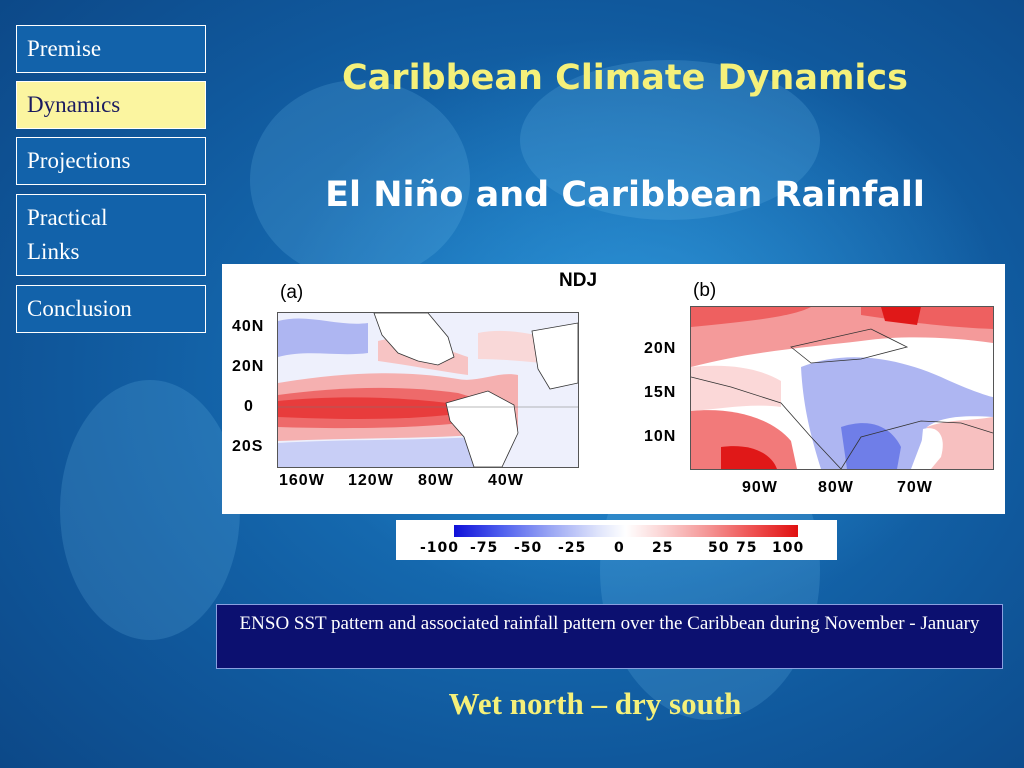 The width and height of the screenshot is (1024, 768). I want to click on rainfall-map, so click(842, 388).